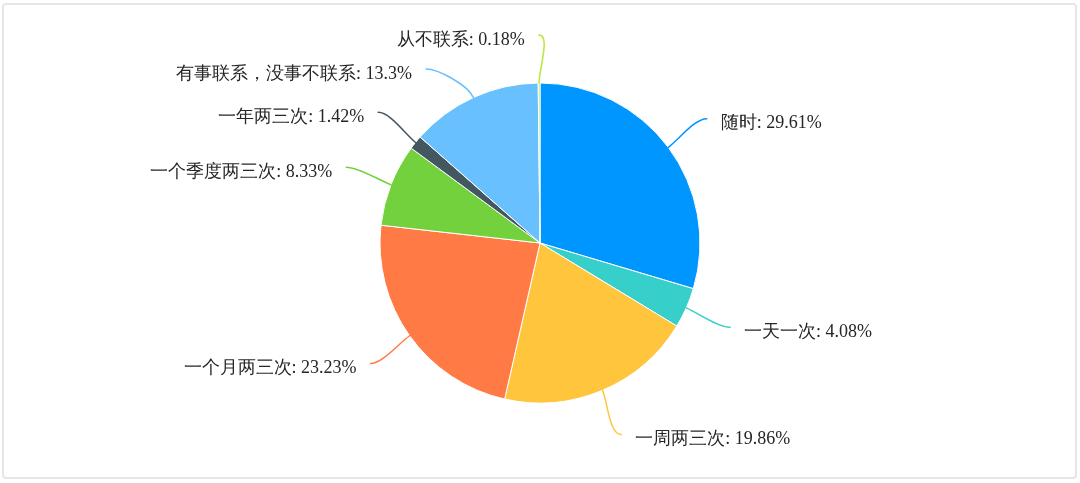 The height and width of the screenshot is (483, 1080). Describe the element at coordinates (270, 367) in the screenshot. I see `slice-label: 一个月两三次: 23.23%` at that location.